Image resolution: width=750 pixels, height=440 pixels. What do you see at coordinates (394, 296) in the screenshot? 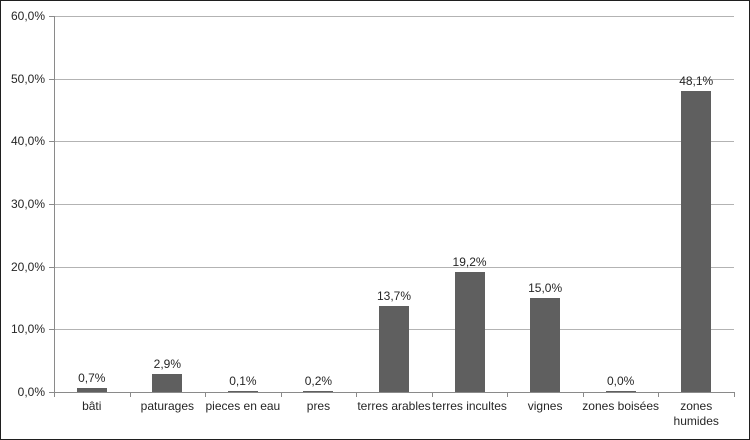
I see `bar-value-label: 13,7%` at bounding box center [394, 296].